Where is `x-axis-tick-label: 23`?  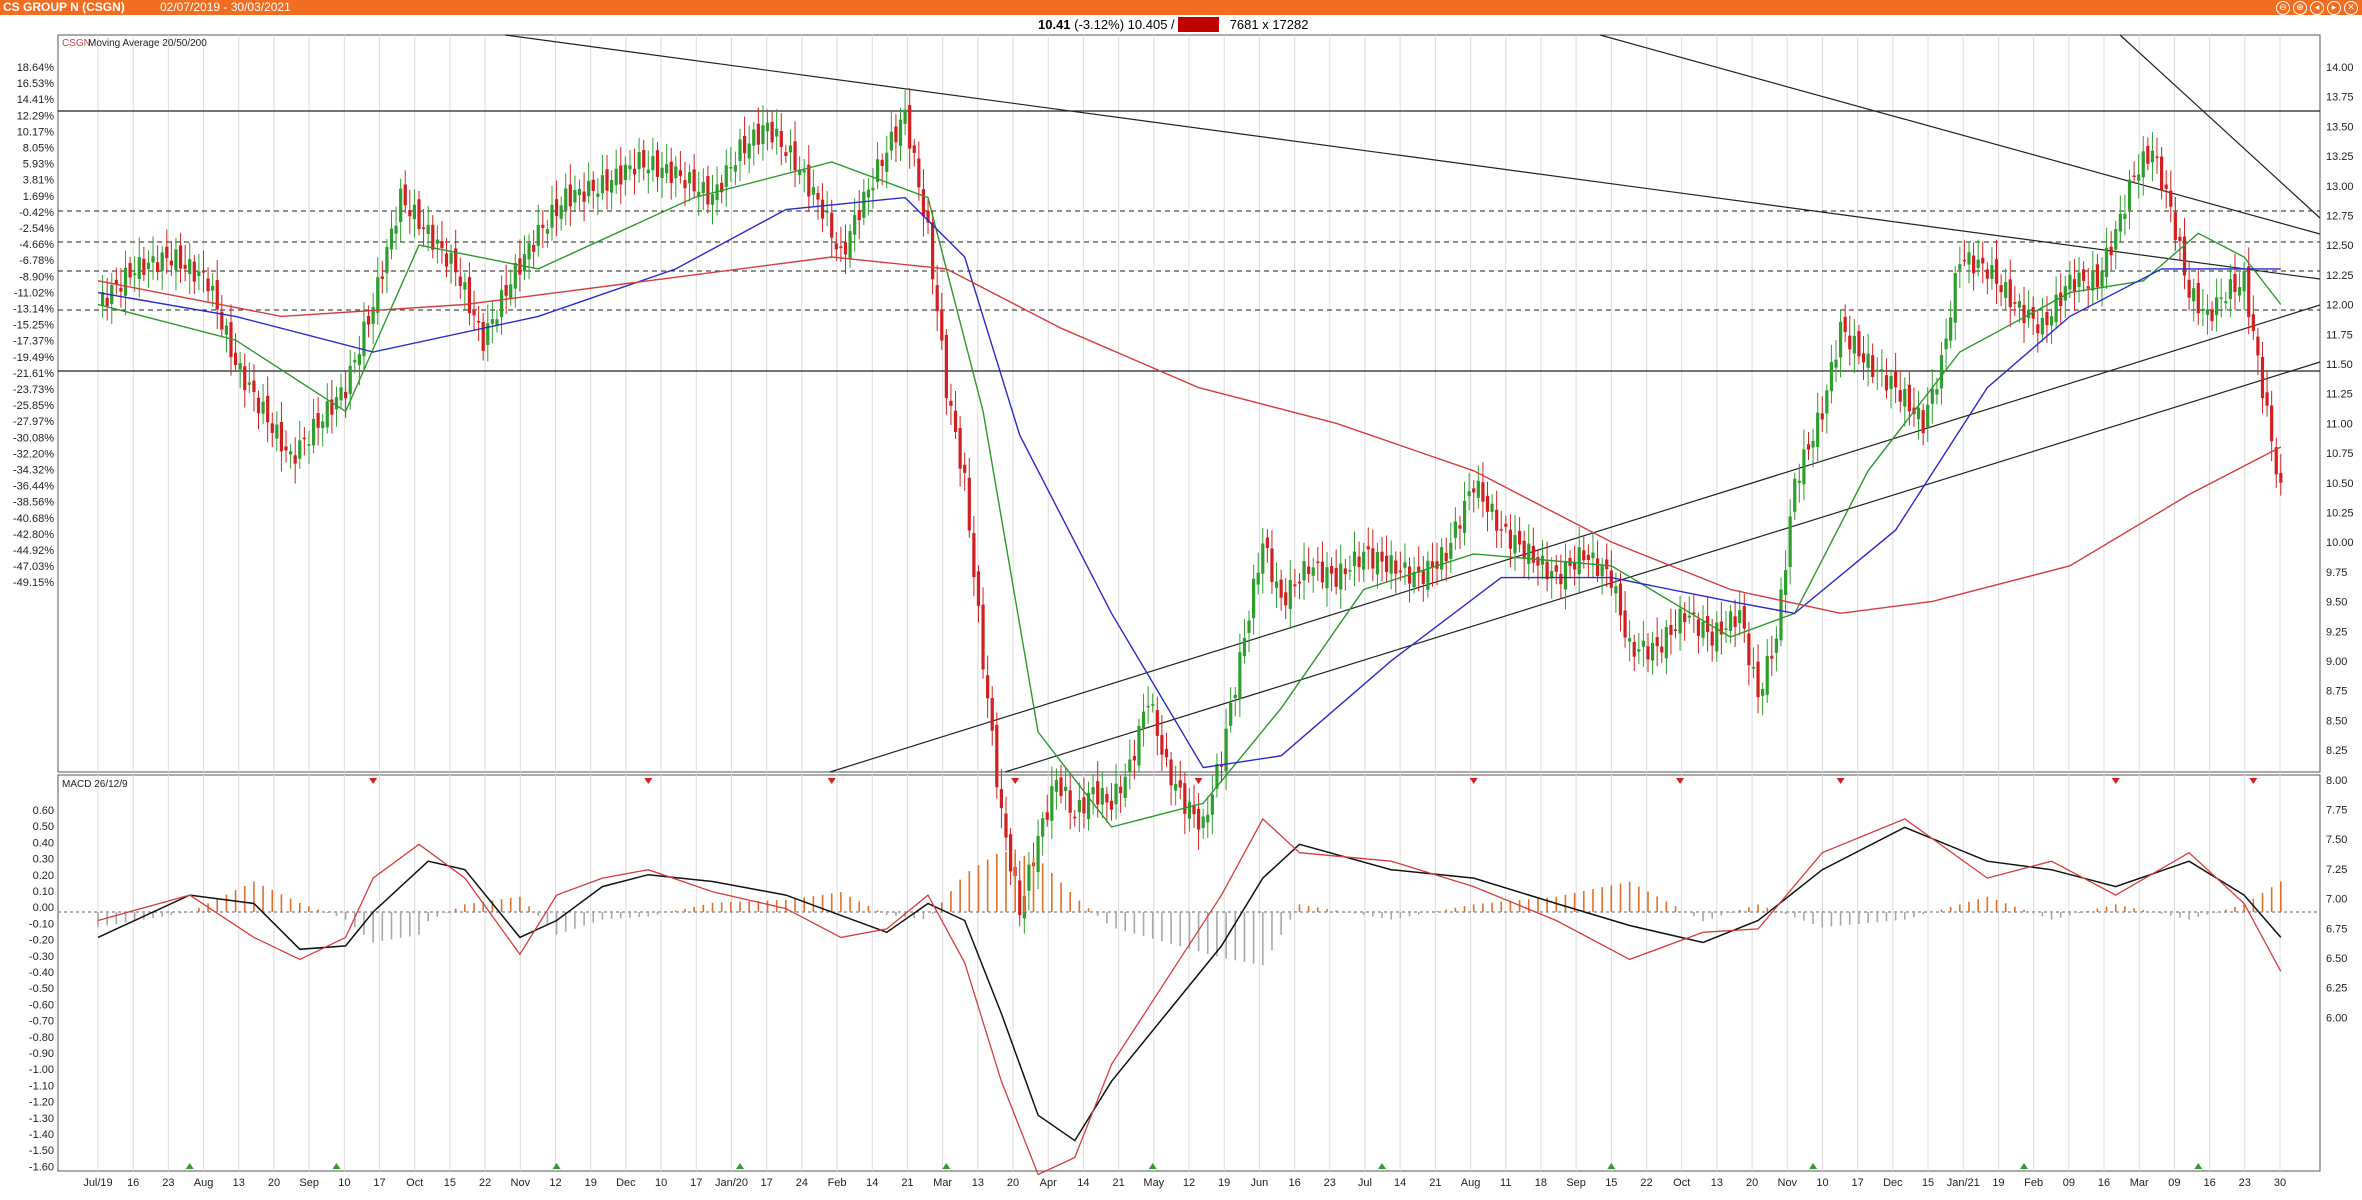
x-axis-tick-label: 23 is located at coordinates (2245, 1183).